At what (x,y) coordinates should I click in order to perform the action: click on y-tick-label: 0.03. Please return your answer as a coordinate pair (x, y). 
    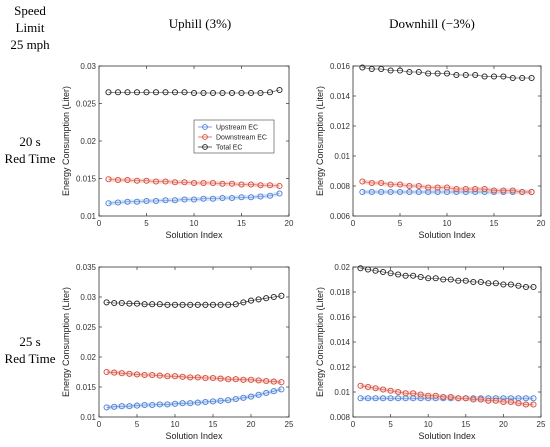
    Looking at the image, I should click on (88, 297).